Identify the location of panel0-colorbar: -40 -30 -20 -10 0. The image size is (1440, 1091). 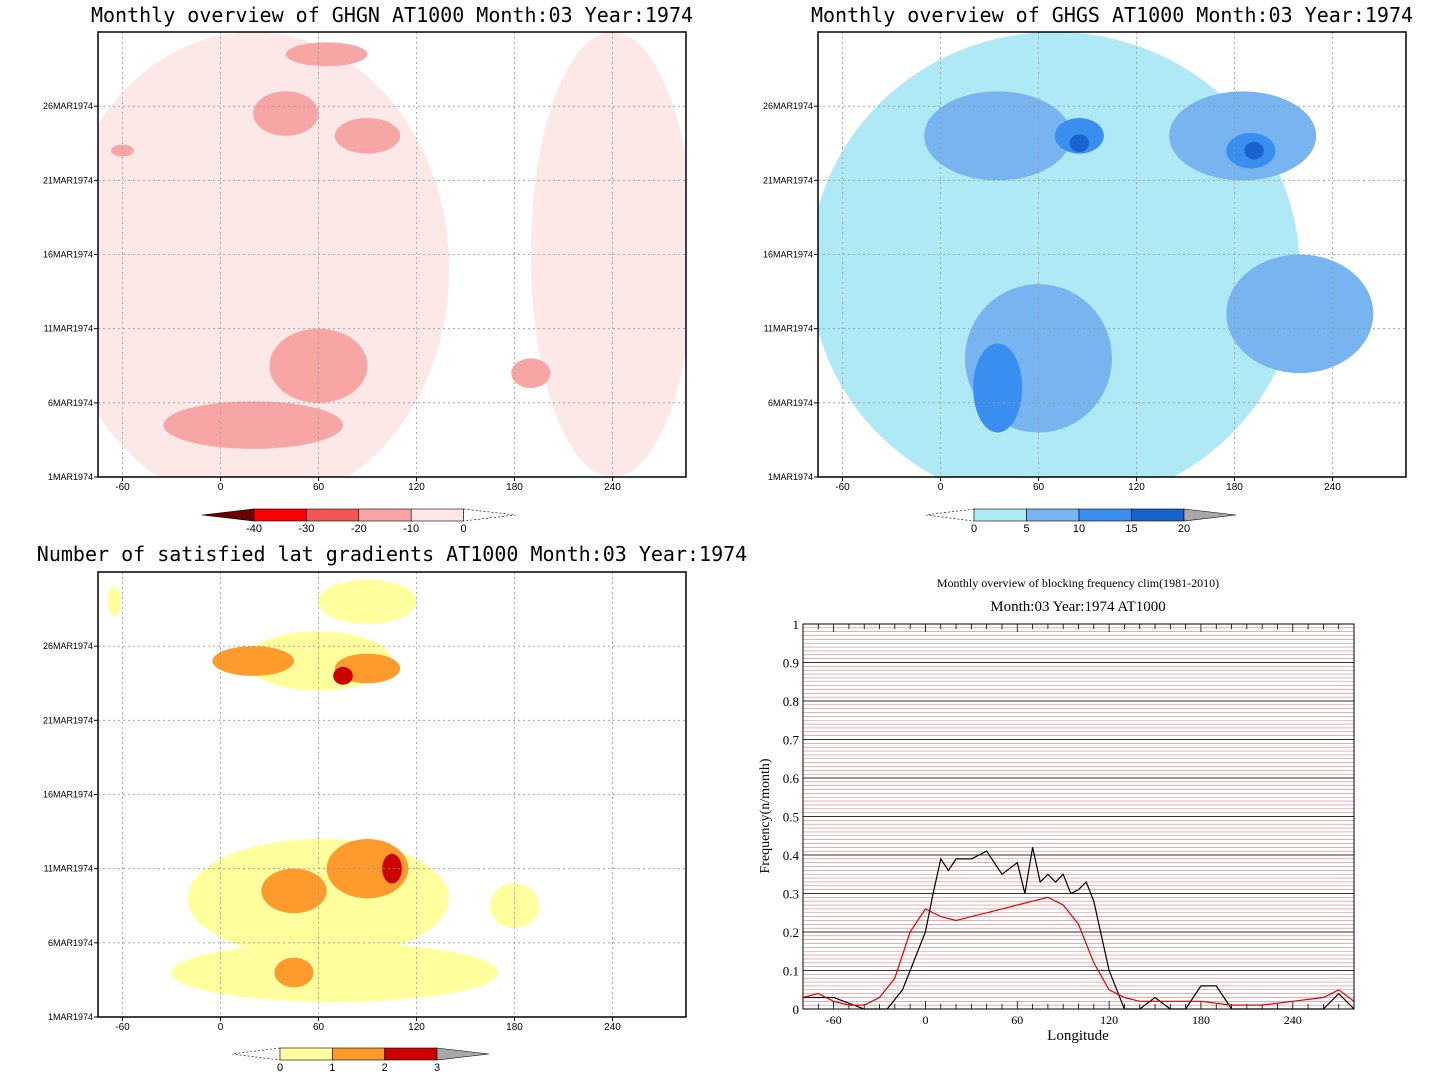
(358, 521).